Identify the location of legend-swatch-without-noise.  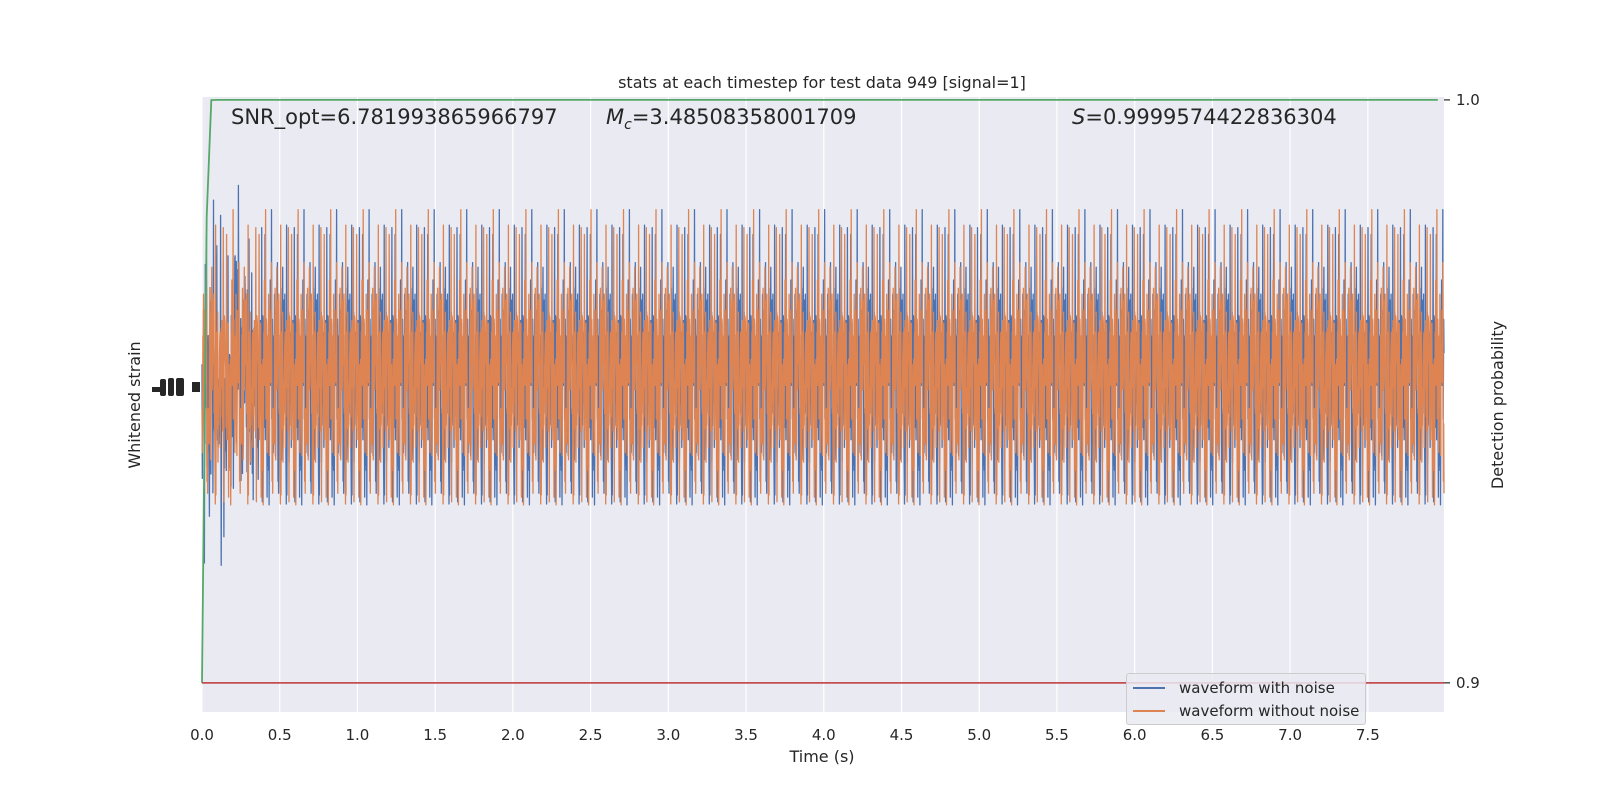
(1149, 711).